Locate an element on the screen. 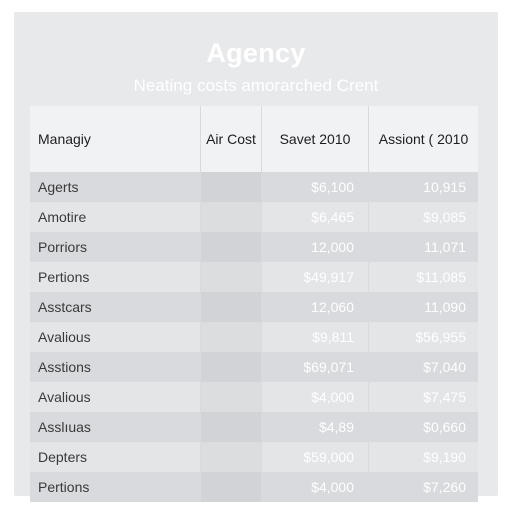 The image size is (512, 512). row-name-cell: Asstions is located at coordinates (64, 367).